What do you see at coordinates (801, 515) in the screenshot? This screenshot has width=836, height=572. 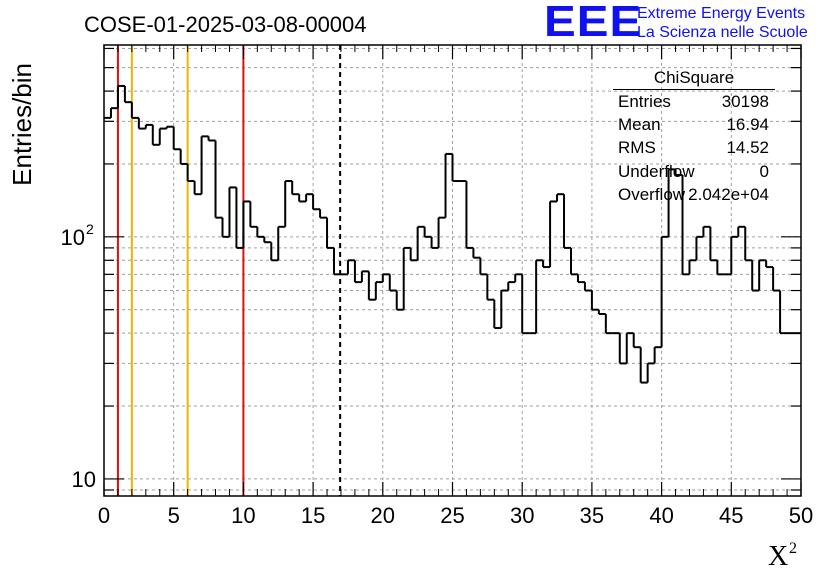 I see `x-tick-label: 50` at bounding box center [801, 515].